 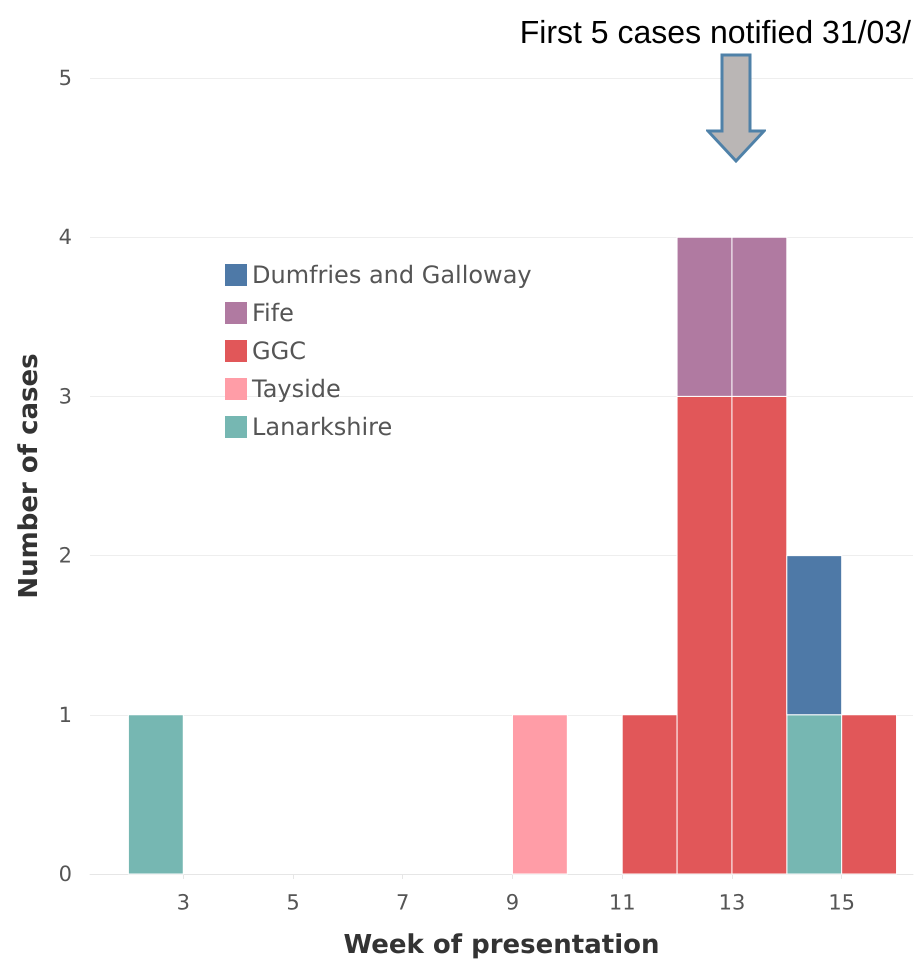 I want to click on x-tick-label: 7, so click(x=403, y=902).